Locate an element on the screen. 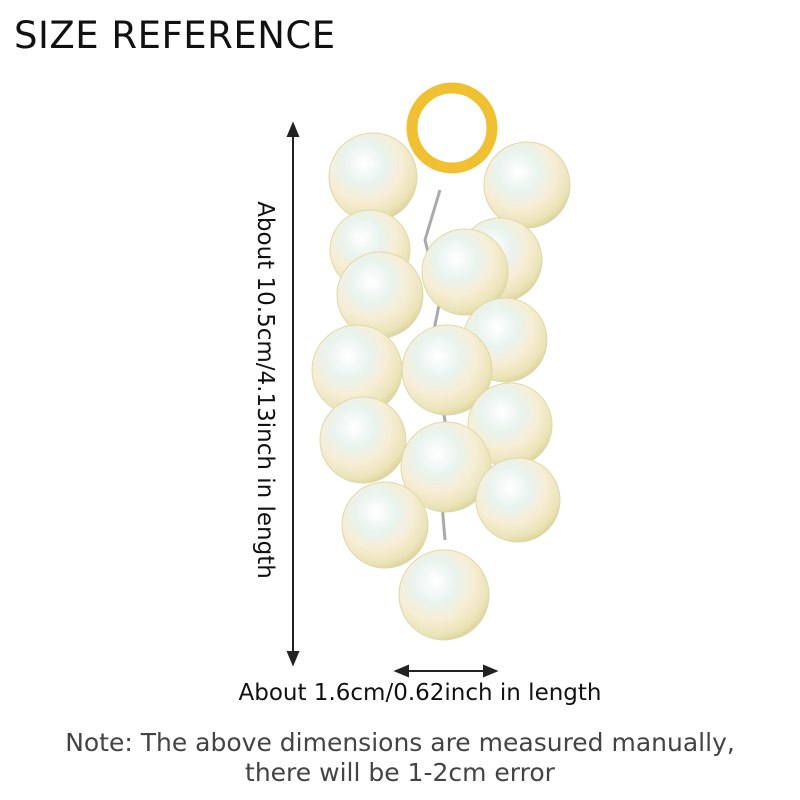  length-dimension-label: About 10.5cm/4.13inch in length is located at coordinates (265, 390).